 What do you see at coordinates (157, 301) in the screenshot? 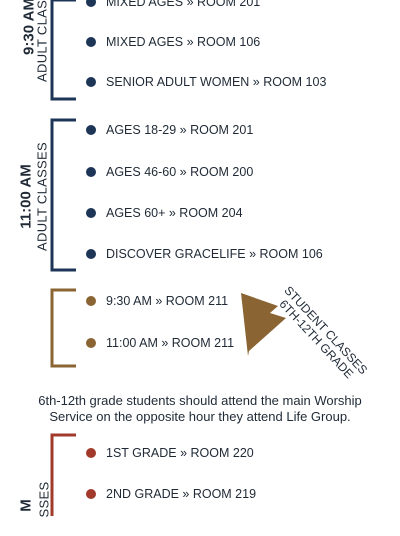
I see `list-item: 9:30 AM » ROOM 211` at bounding box center [157, 301].